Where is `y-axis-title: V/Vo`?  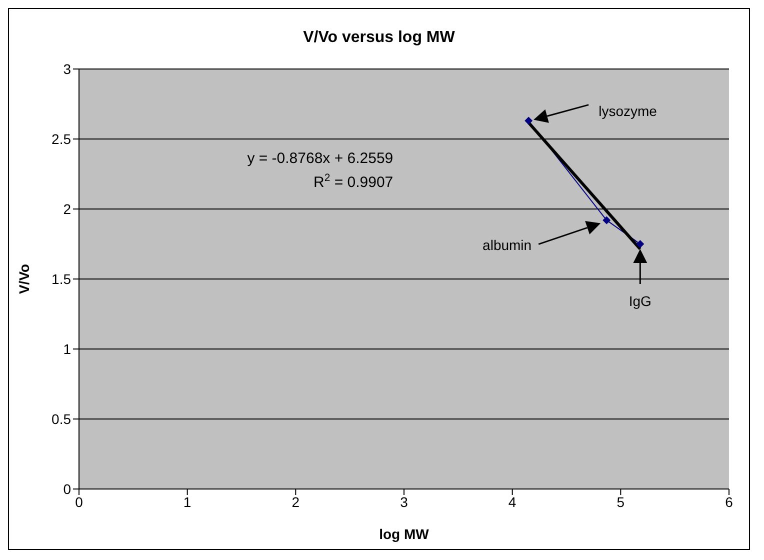
y-axis-title: V/Vo is located at coordinates (24, 279).